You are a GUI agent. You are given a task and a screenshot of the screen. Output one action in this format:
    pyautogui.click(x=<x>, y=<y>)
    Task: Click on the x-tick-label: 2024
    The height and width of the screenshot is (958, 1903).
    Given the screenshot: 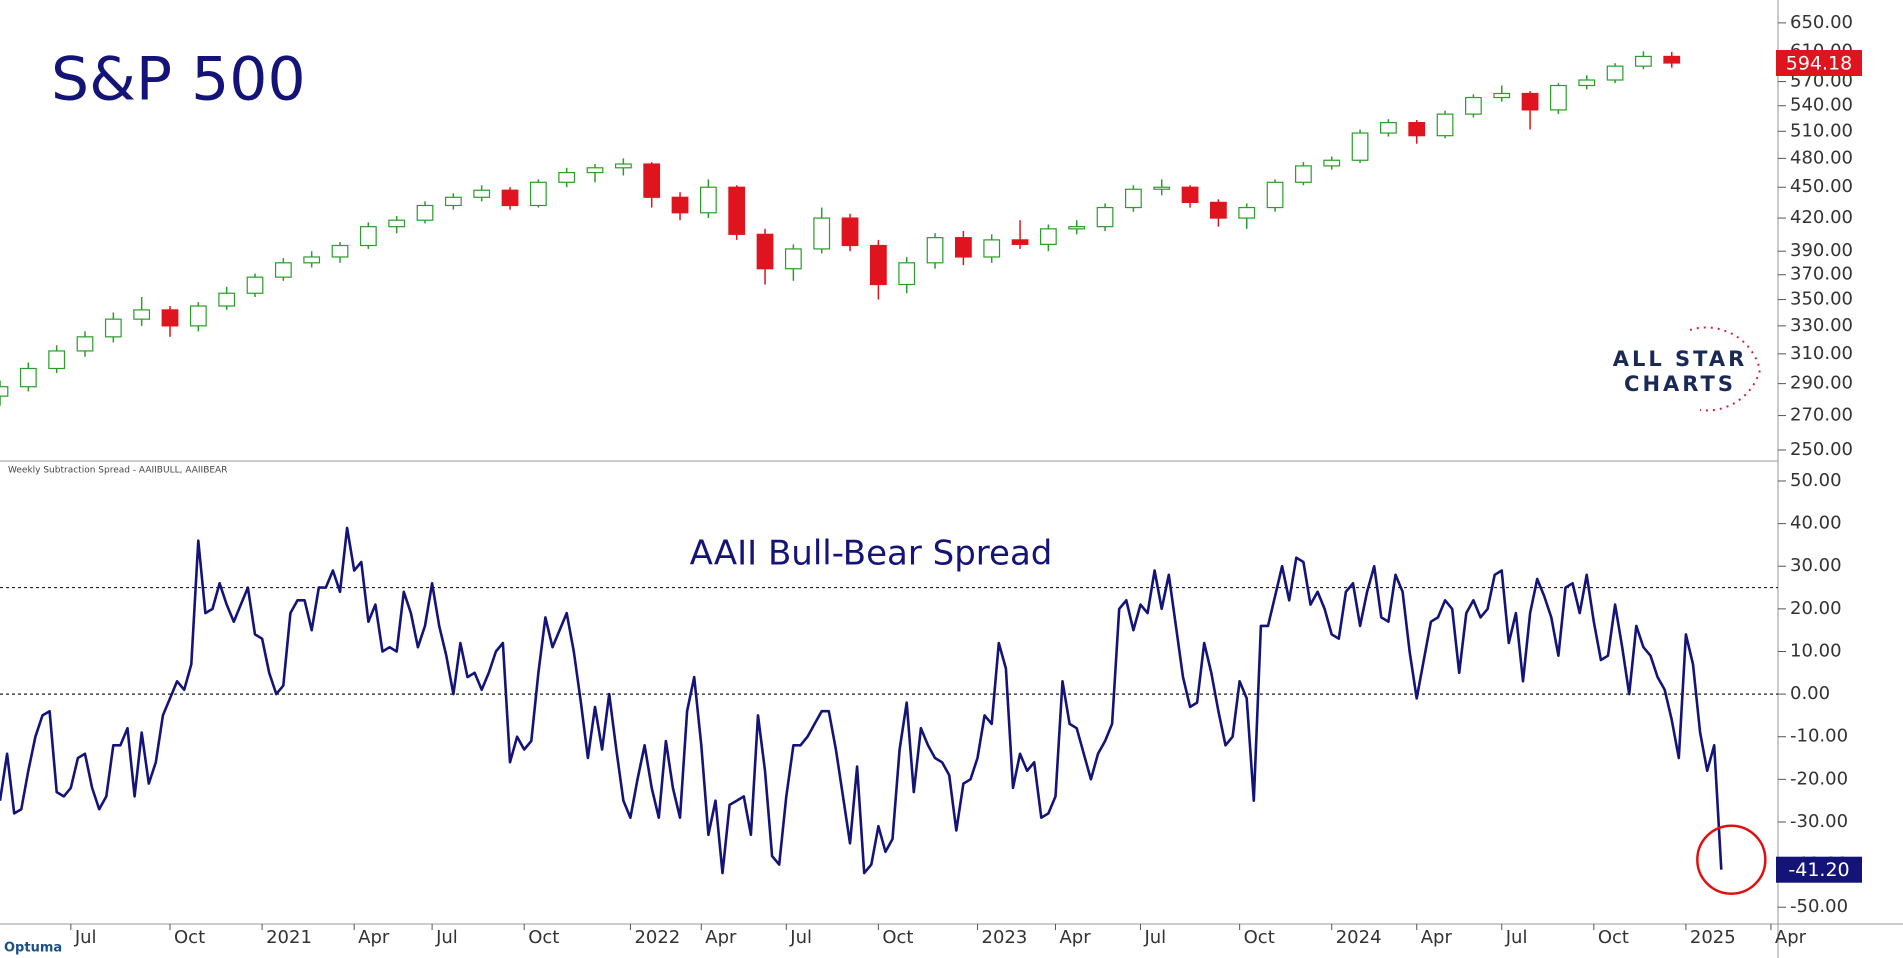 What is the action you would take?
    pyautogui.click(x=1359, y=937)
    